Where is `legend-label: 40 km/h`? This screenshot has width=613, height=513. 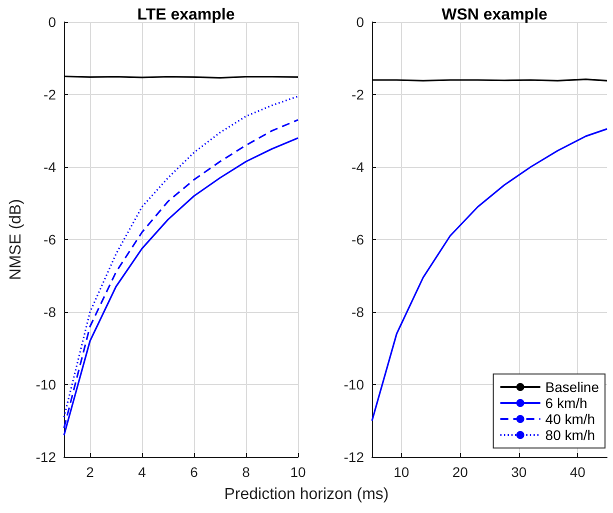
legend-label: 40 km/h is located at coordinates (570, 419).